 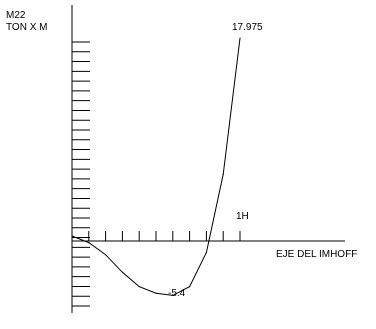 I want to click on x-axis-label: EJE DEL IMHOFF, so click(x=316, y=254).